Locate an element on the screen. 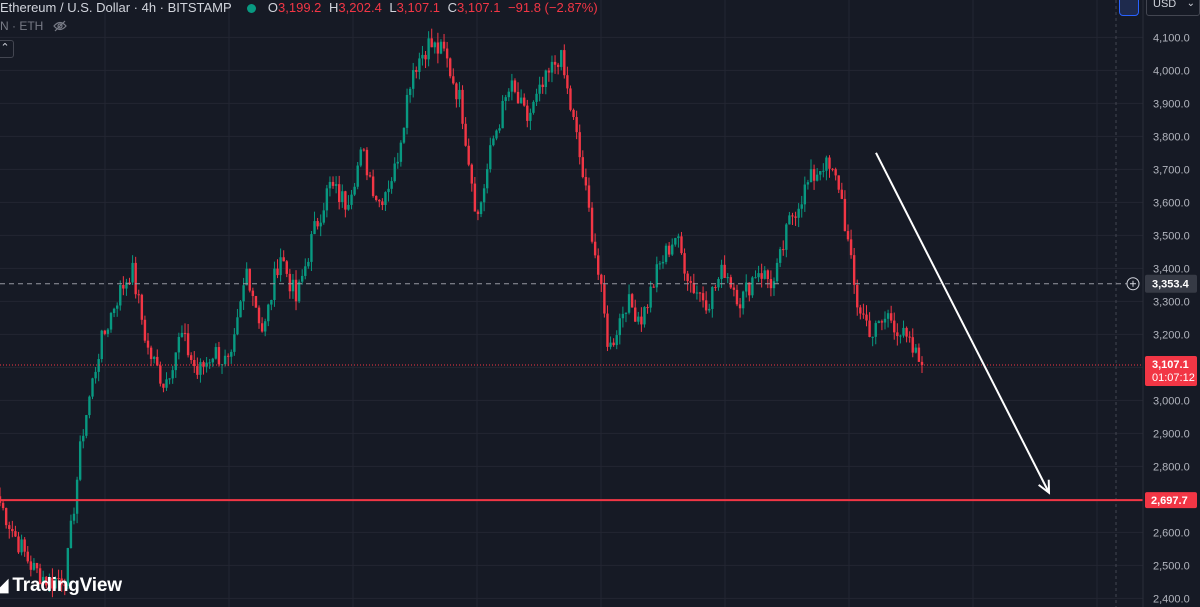 This screenshot has width=1200, height=607. crosshair-price-badge is located at coordinates (1171, 283).